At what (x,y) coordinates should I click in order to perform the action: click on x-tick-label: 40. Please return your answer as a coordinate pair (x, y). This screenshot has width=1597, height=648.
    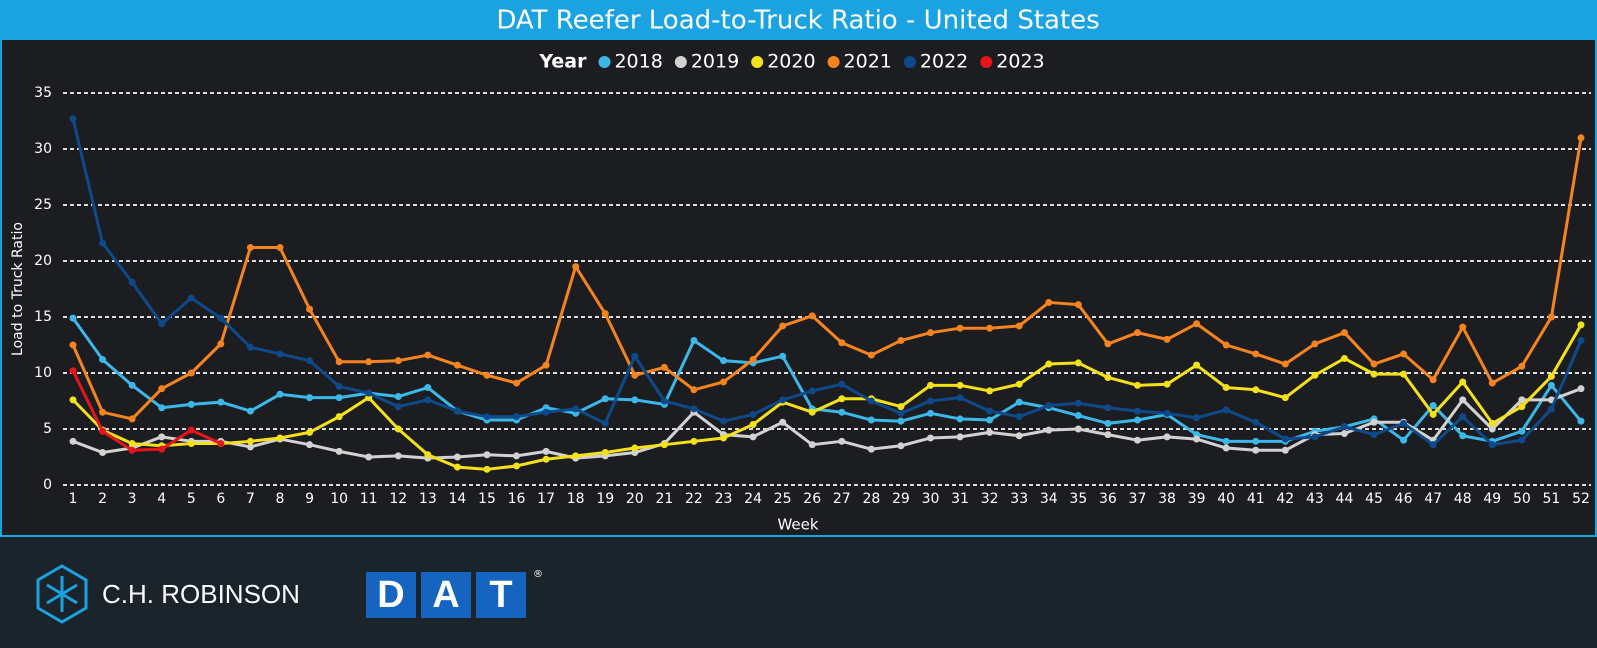
    Looking at the image, I should click on (1226, 499).